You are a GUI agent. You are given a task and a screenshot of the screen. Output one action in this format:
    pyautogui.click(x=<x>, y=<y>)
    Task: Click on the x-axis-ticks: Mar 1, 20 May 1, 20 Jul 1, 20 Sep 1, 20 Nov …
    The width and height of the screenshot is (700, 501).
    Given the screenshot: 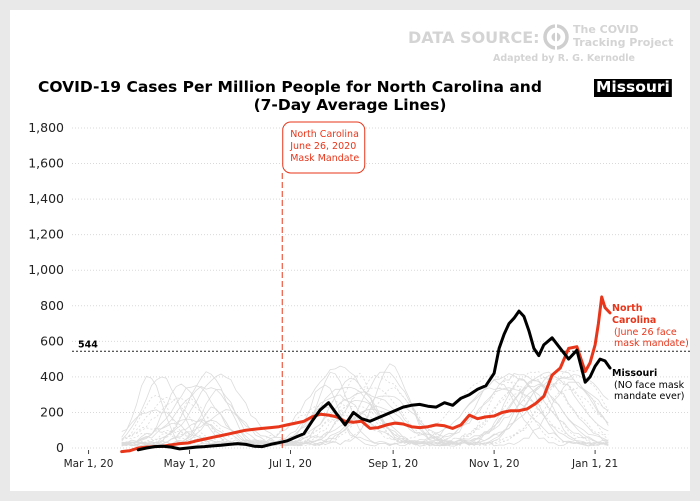 What is the action you would take?
    pyautogui.click(x=341, y=460)
    